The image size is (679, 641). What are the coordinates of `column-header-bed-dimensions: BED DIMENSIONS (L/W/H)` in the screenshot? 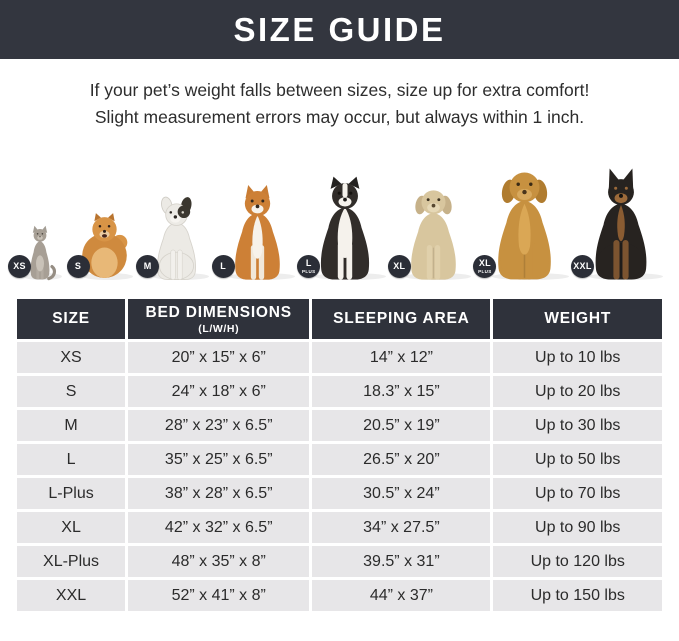 It's located at (219, 319).